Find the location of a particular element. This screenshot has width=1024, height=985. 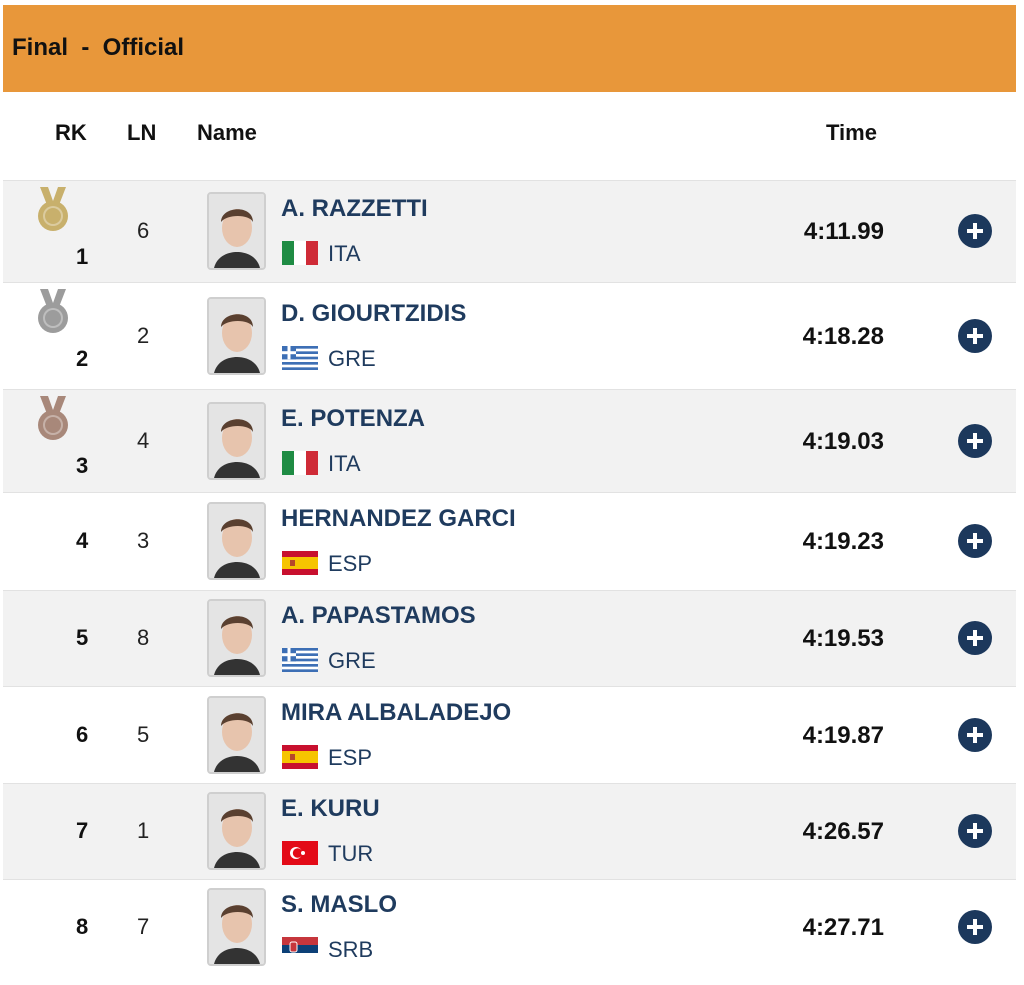

athlete-name: E. KURU is located at coordinates (330, 808).